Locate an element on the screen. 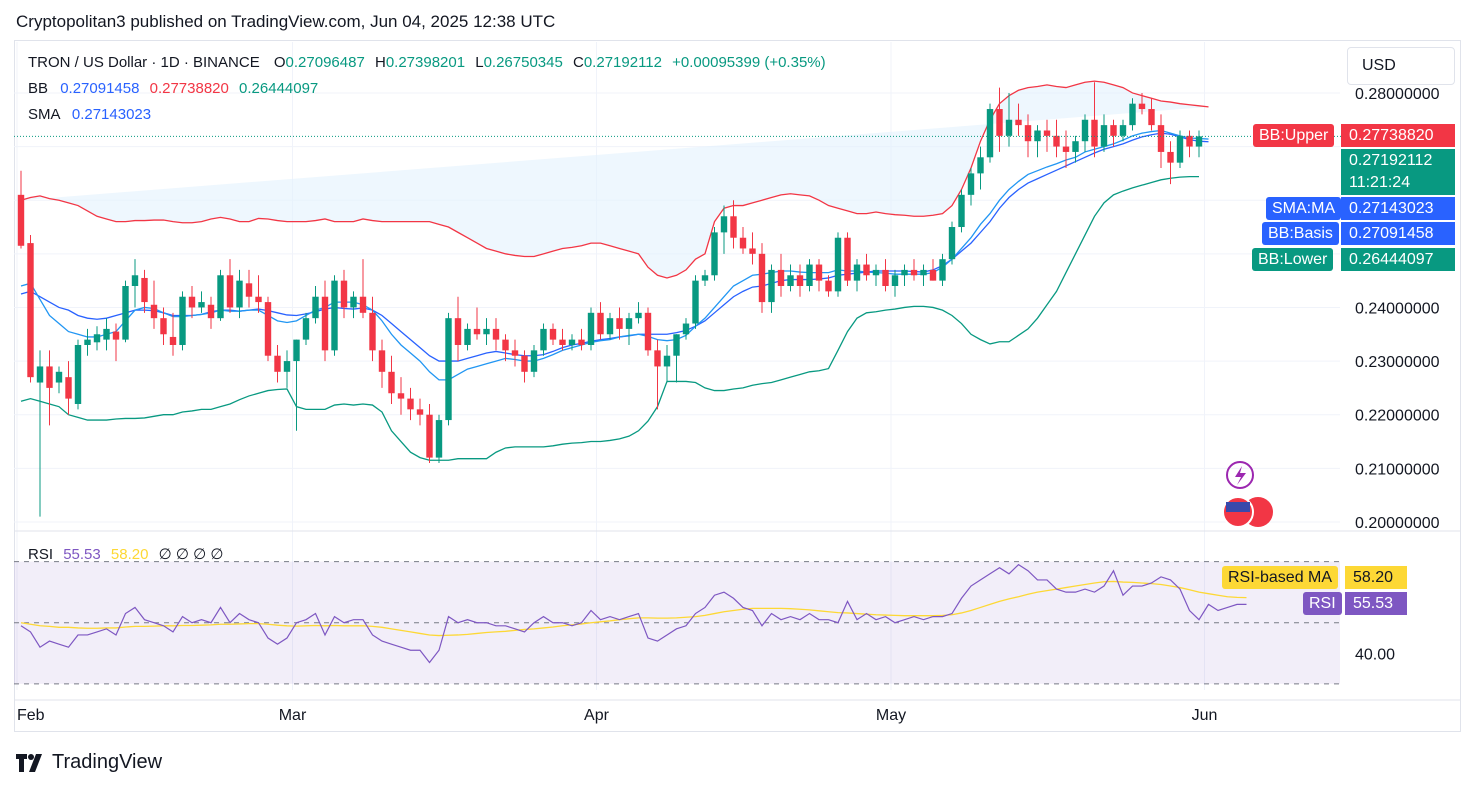 The width and height of the screenshot is (1476, 787). flag-canton is located at coordinates (1238, 507).